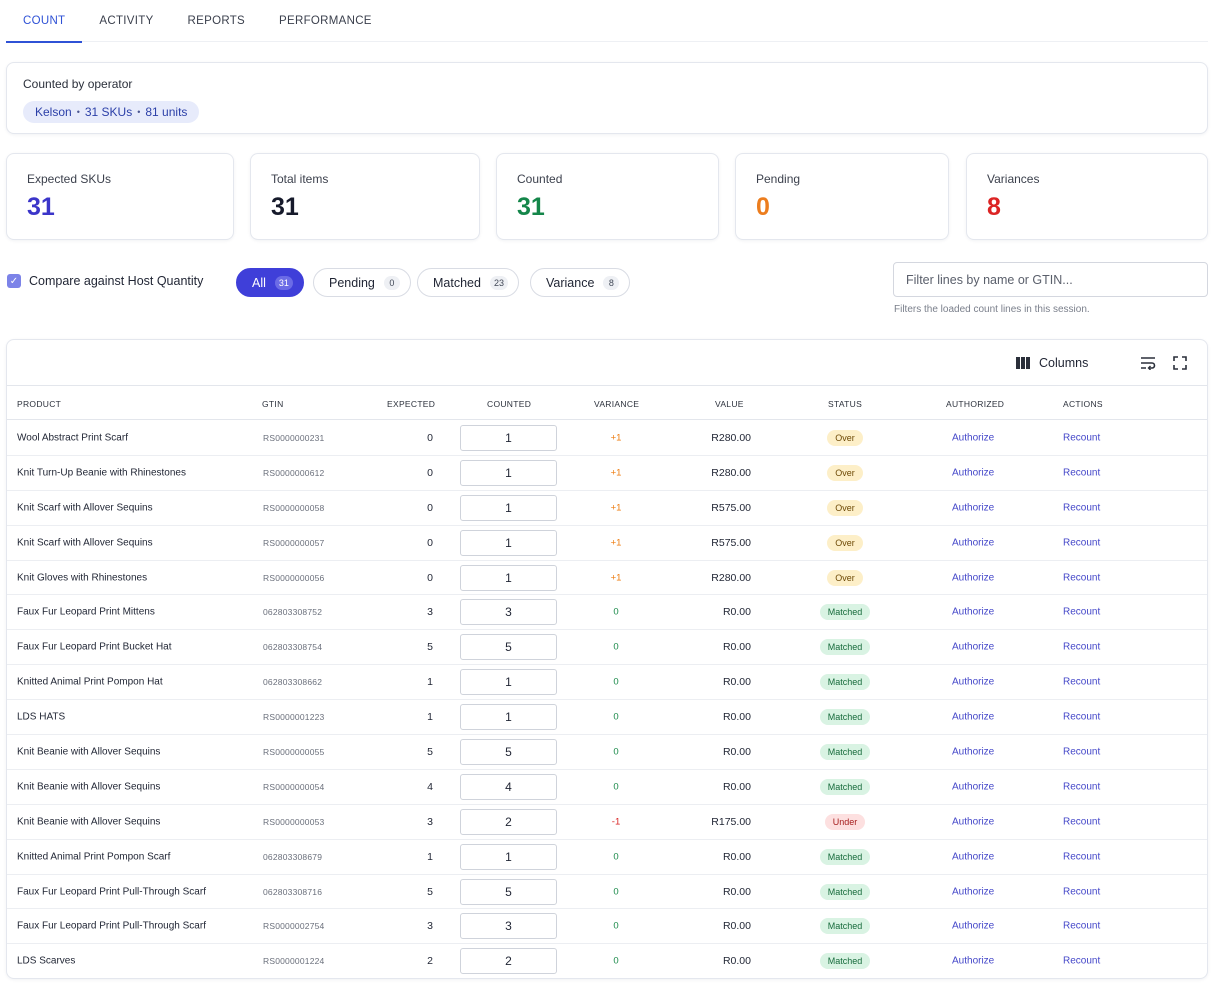 The height and width of the screenshot is (984, 1214). Describe the element at coordinates (1148, 363) in the screenshot. I see `wrap-text-icon` at that location.